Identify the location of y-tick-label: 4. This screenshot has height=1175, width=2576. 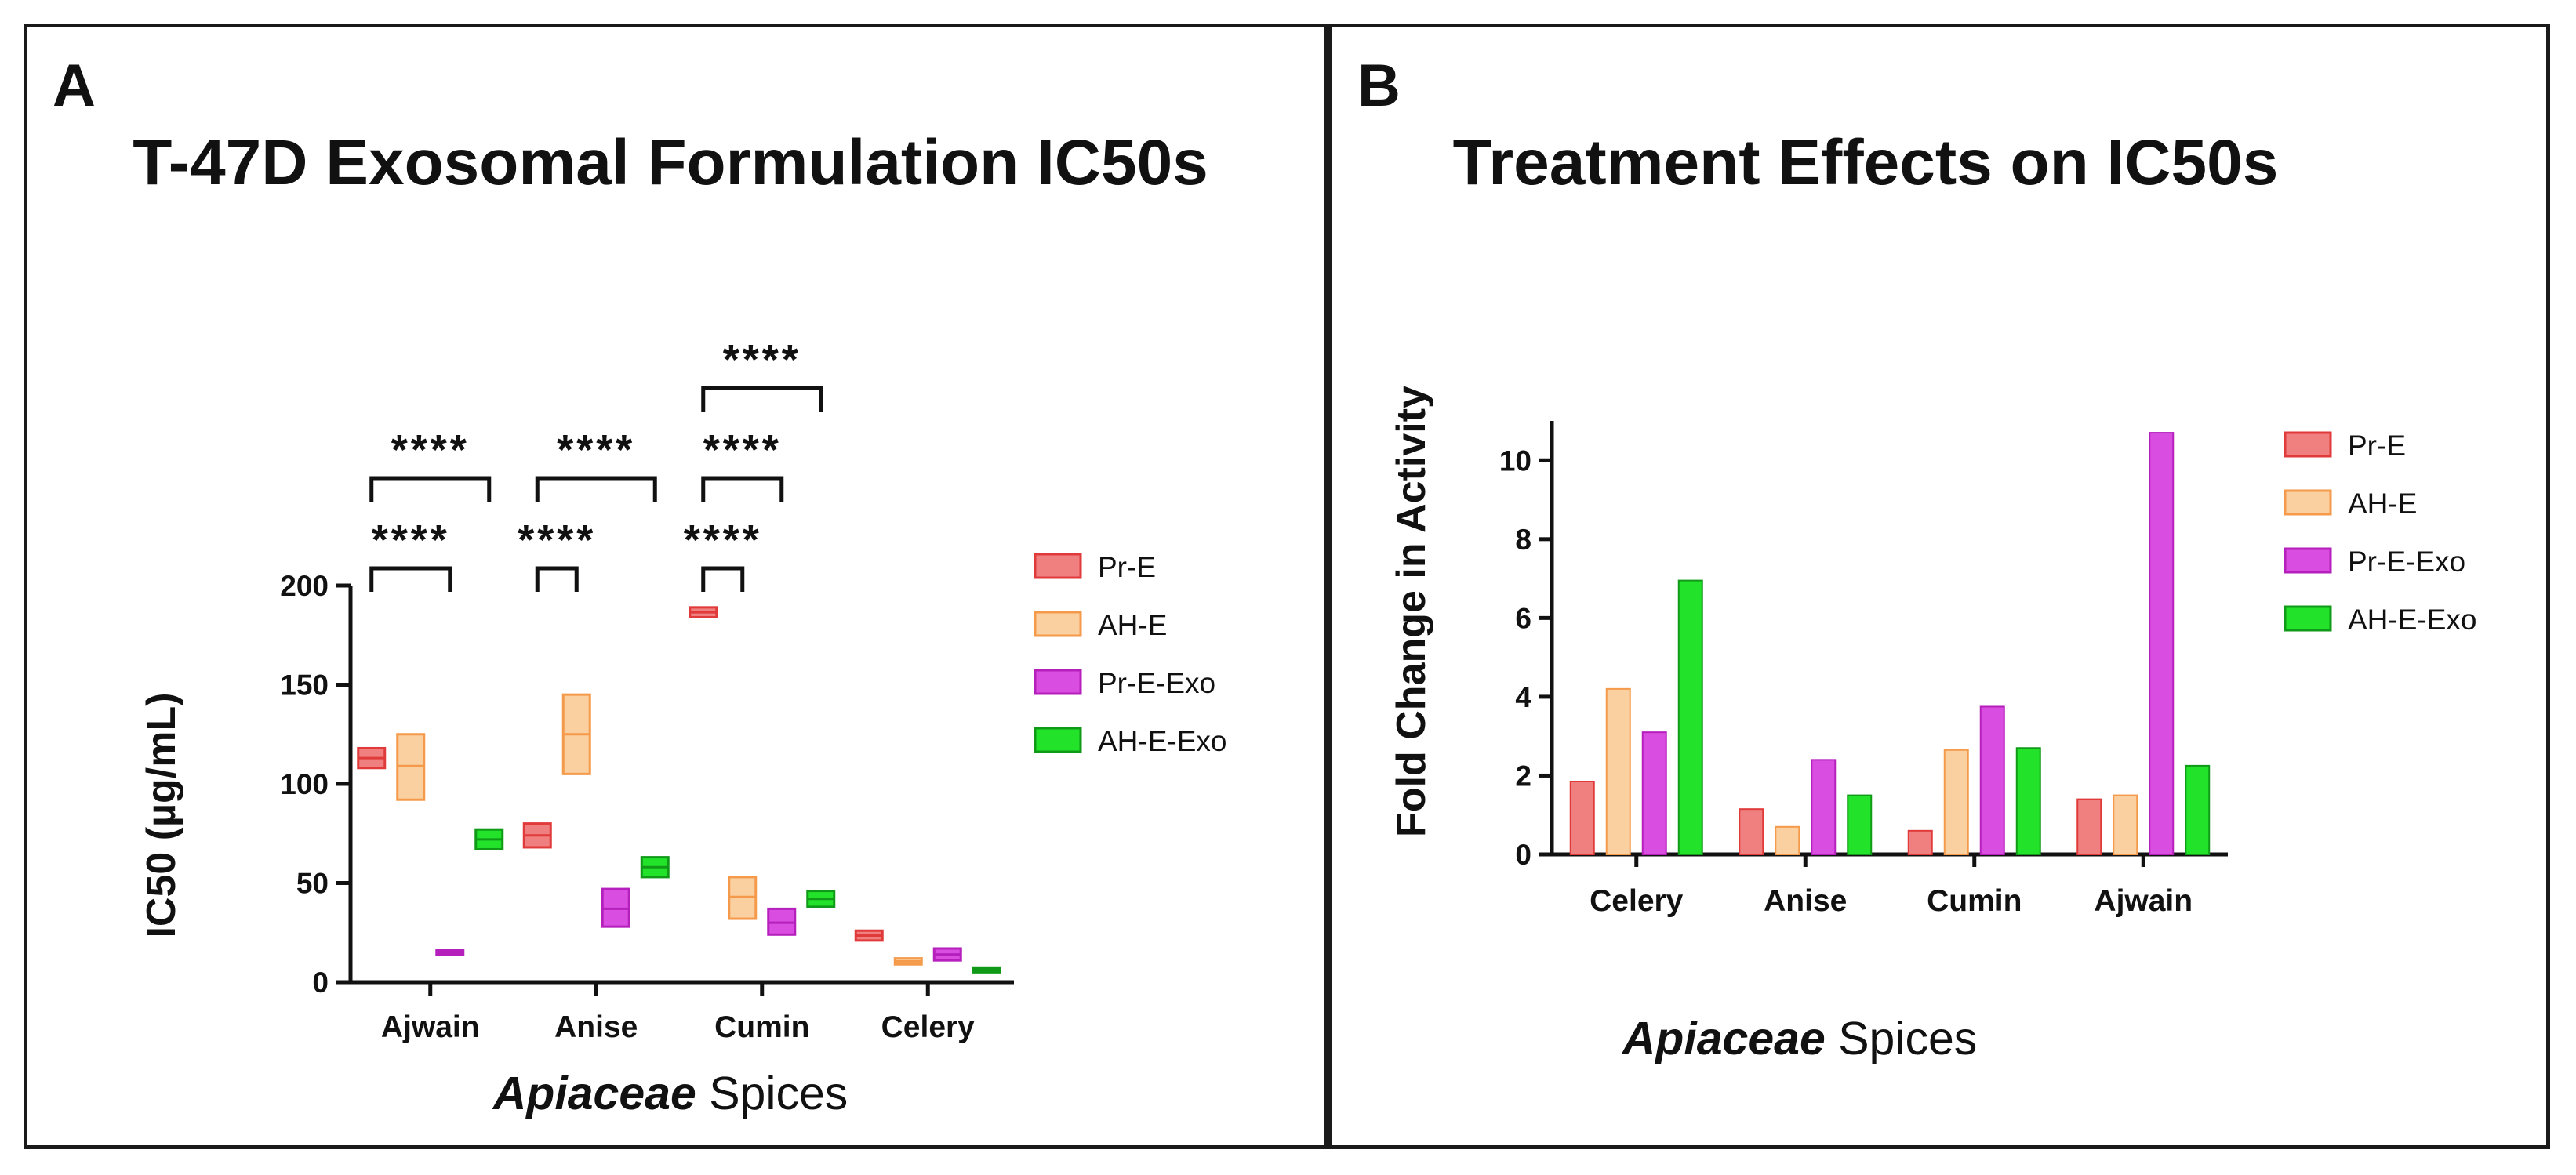
(1523, 697).